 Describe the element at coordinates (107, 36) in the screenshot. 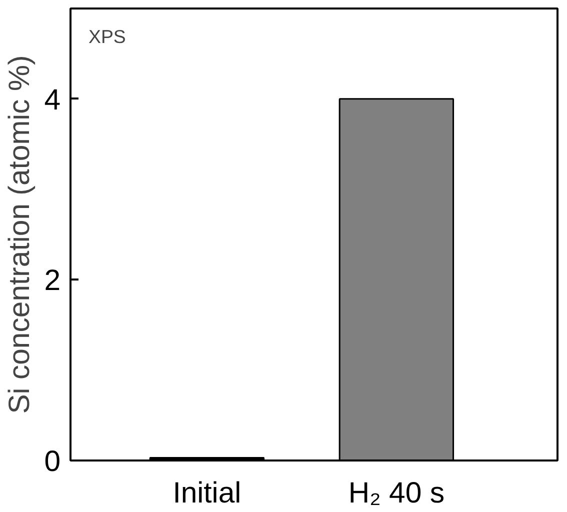

I see `annotation: XPS` at that location.